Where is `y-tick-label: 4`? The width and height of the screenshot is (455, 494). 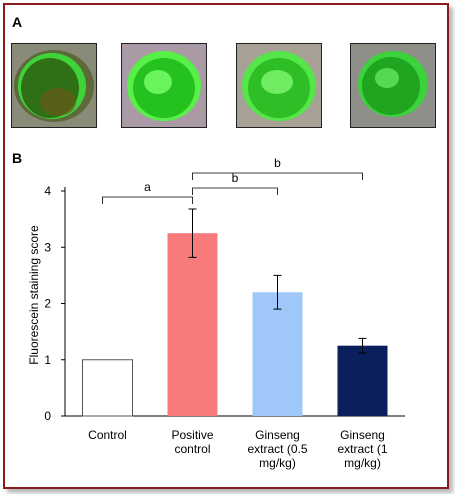 y-tick-label: 4 is located at coordinates (47, 191).